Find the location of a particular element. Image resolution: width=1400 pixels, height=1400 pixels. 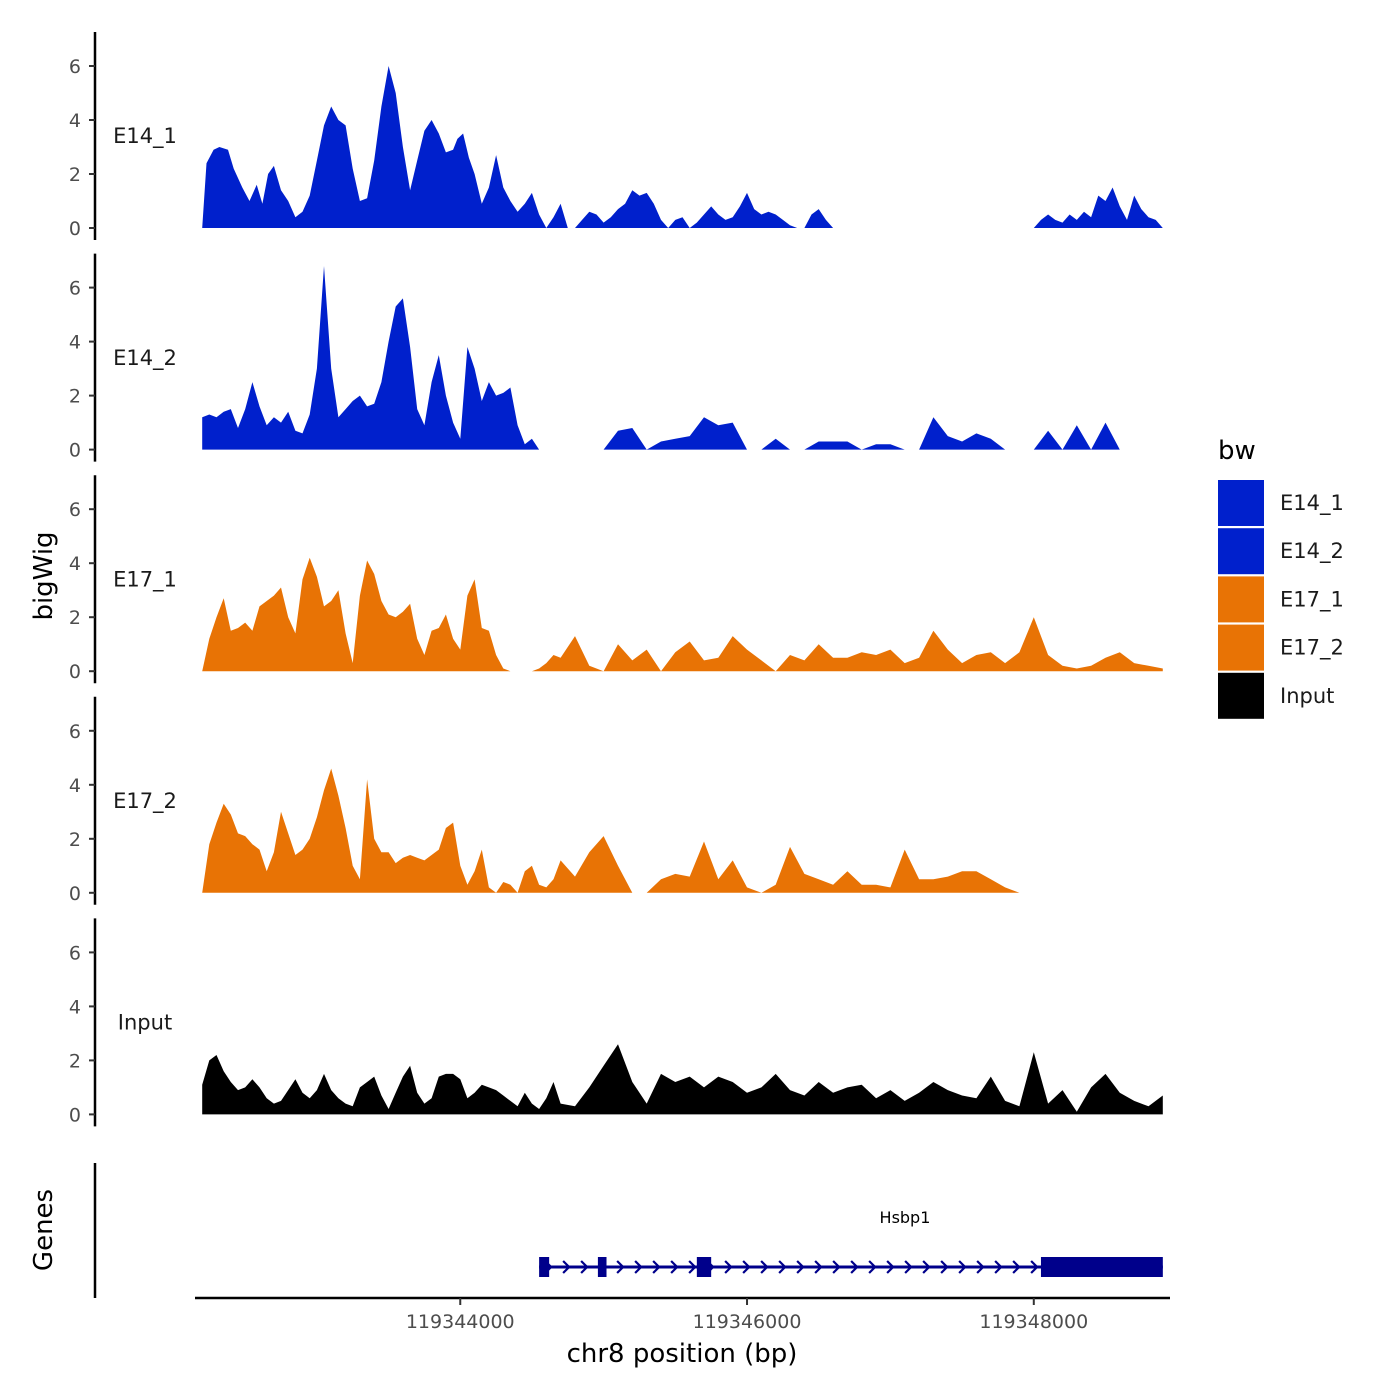

track-E17_2: 0 2 4 6 E17_2 is located at coordinates (616, 800).